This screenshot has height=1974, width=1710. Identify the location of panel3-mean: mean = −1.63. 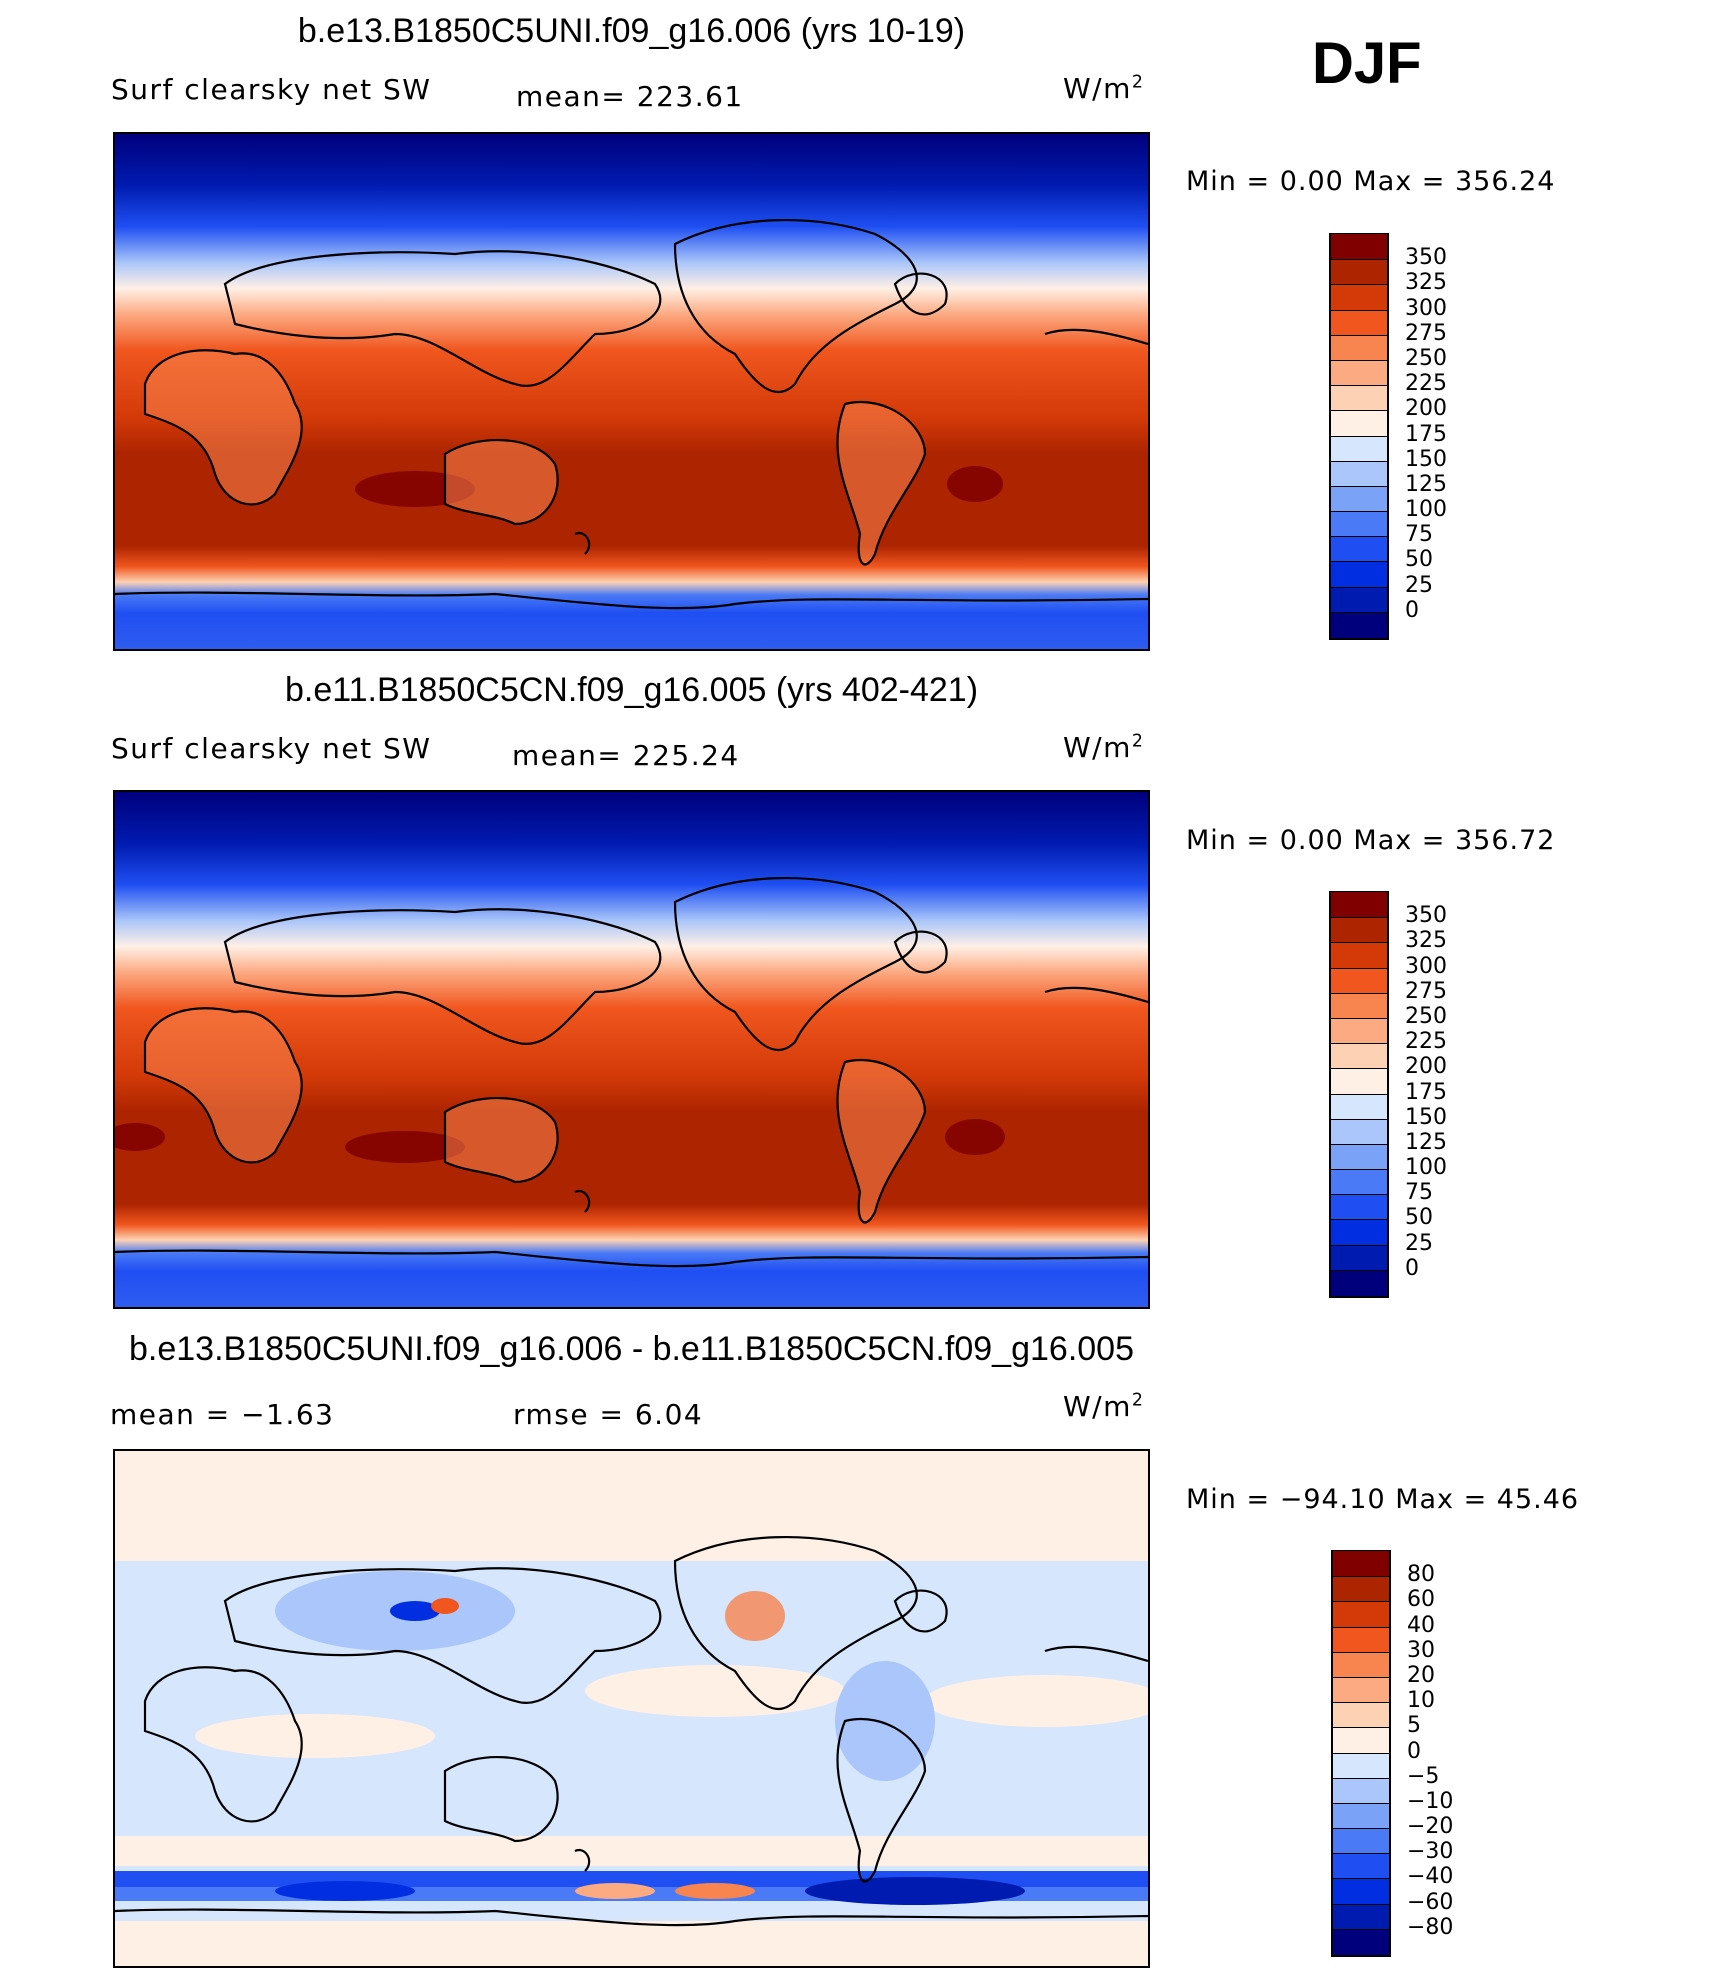
(222, 1414).